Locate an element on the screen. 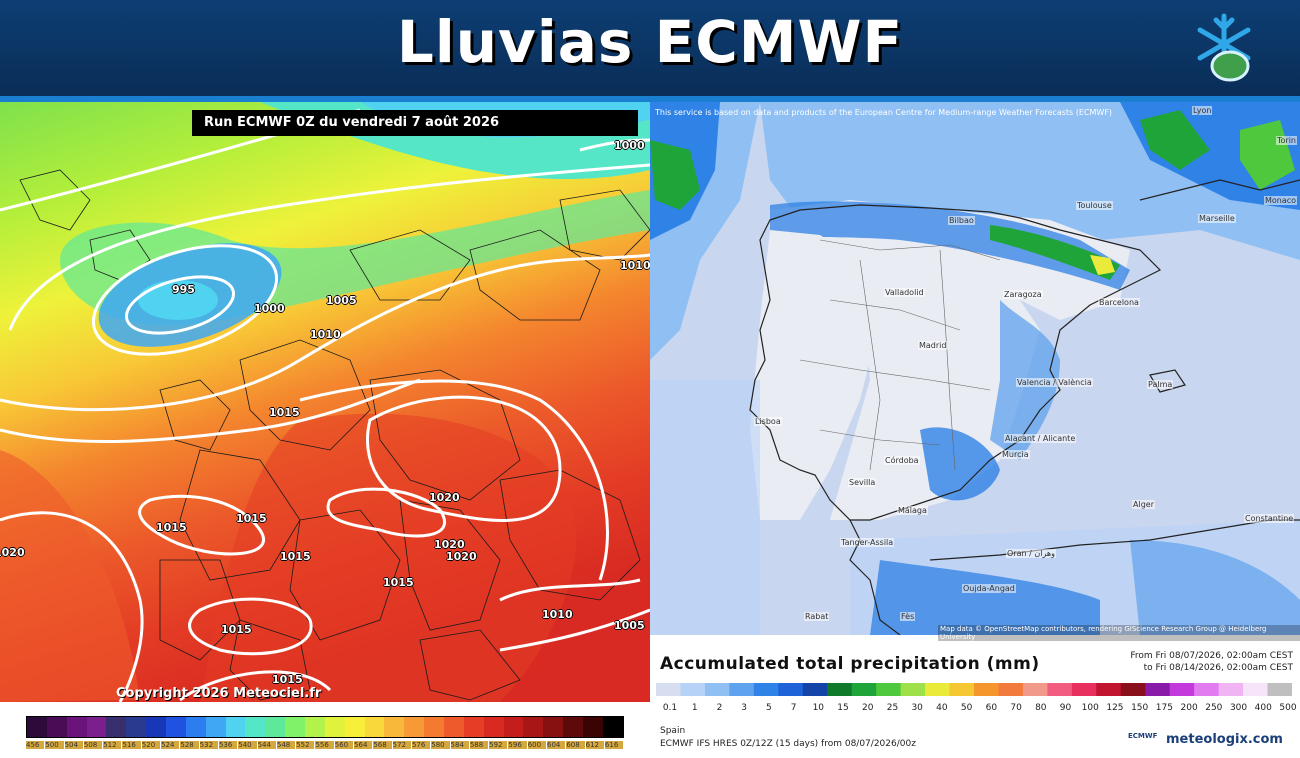  city-label: Oujda-Angad is located at coordinates (989, 588).